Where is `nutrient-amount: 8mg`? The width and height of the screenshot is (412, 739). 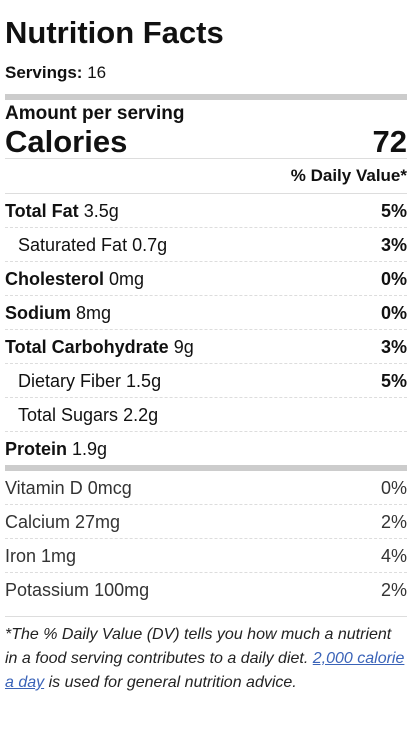
nutrient-amount: 8mg is located at coordinates (94, 313).